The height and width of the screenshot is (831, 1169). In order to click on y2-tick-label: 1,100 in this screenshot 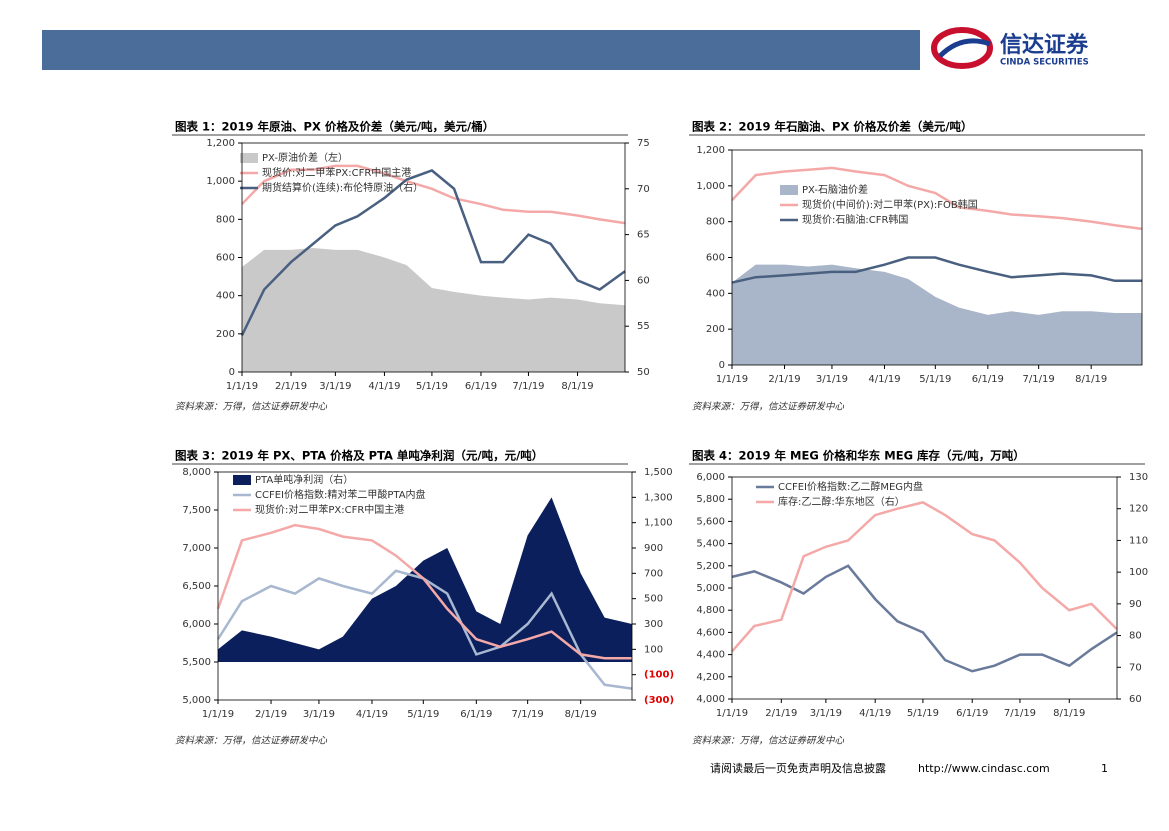, I will do `click(658, 523)`.